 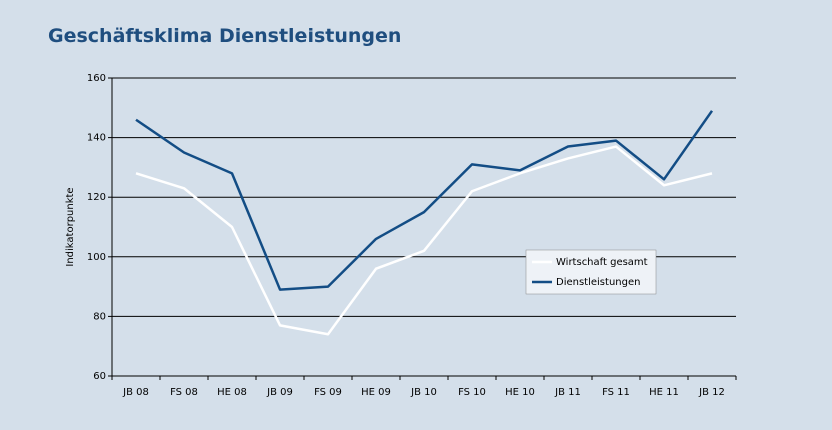 What do you see at coordinates (96, 78) in the screenshot?
I see `y-tick-label: 160` at bounding box center [96, 78].